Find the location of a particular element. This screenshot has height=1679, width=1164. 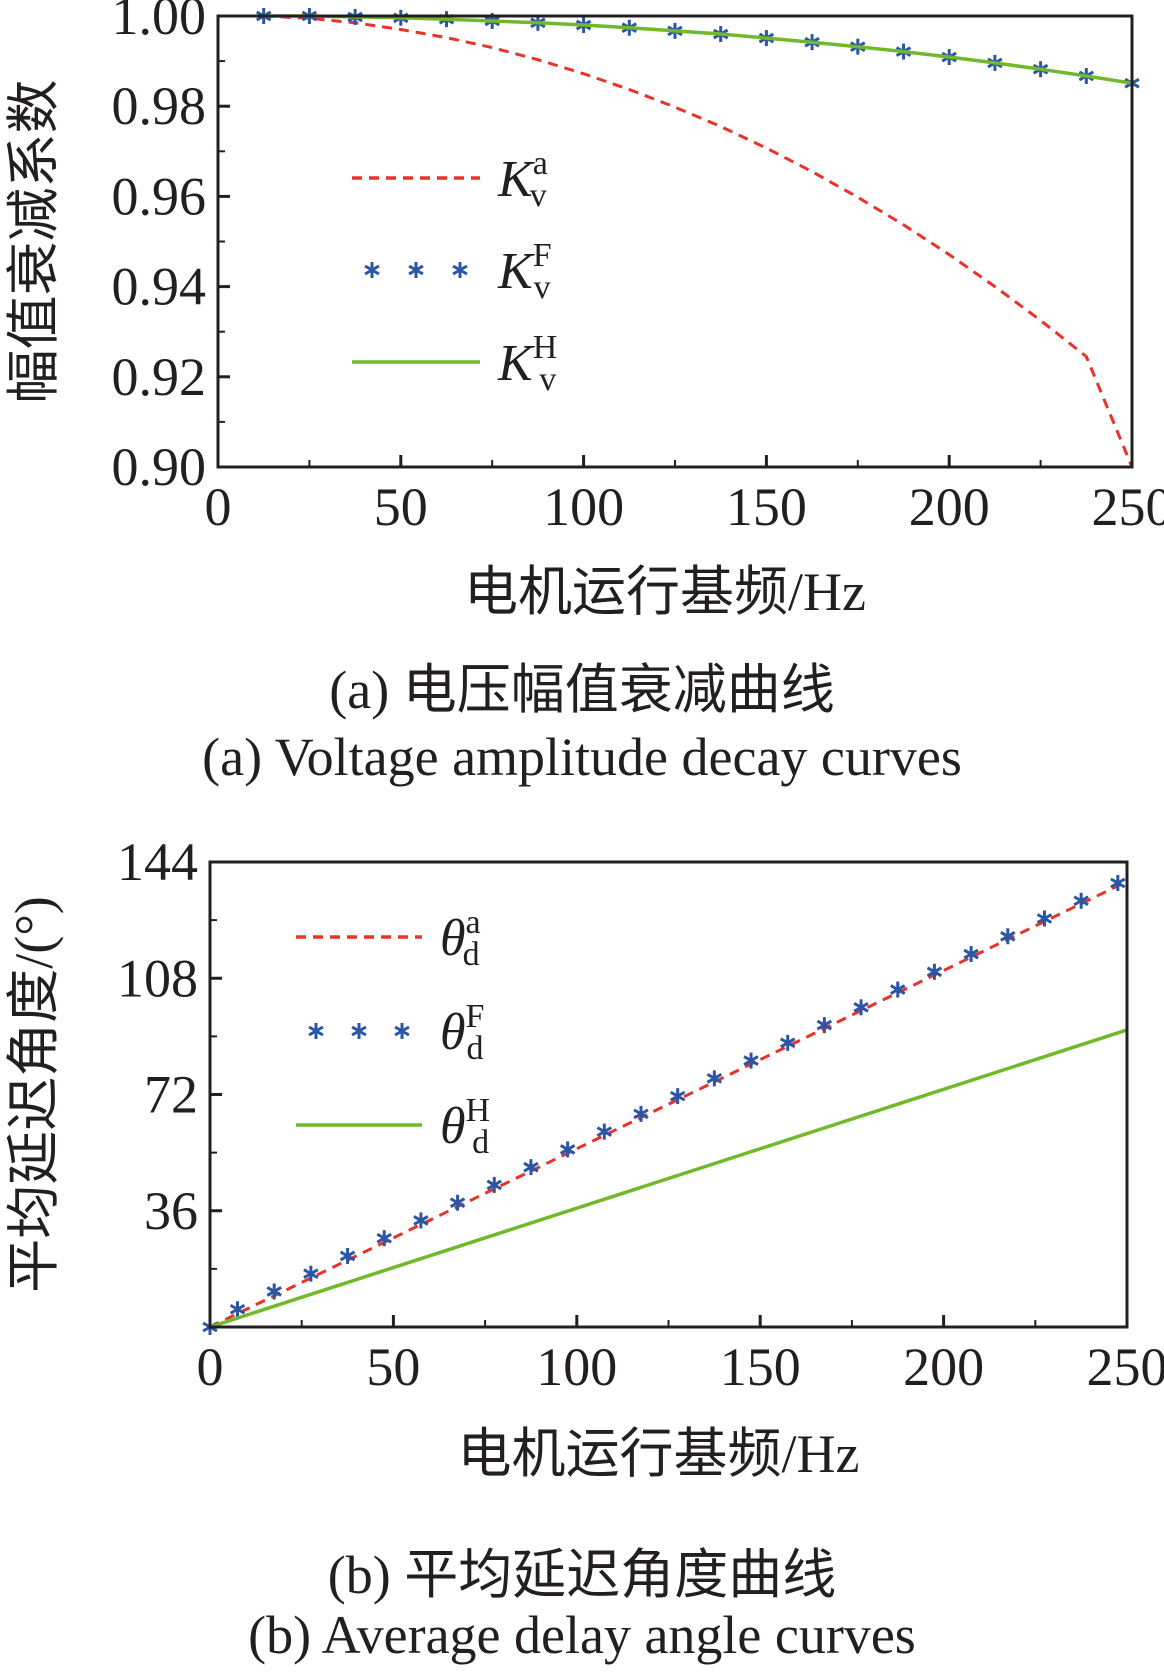

caption-b-en: (b) Average delay angle curves is located at coordinates (582, 1635).